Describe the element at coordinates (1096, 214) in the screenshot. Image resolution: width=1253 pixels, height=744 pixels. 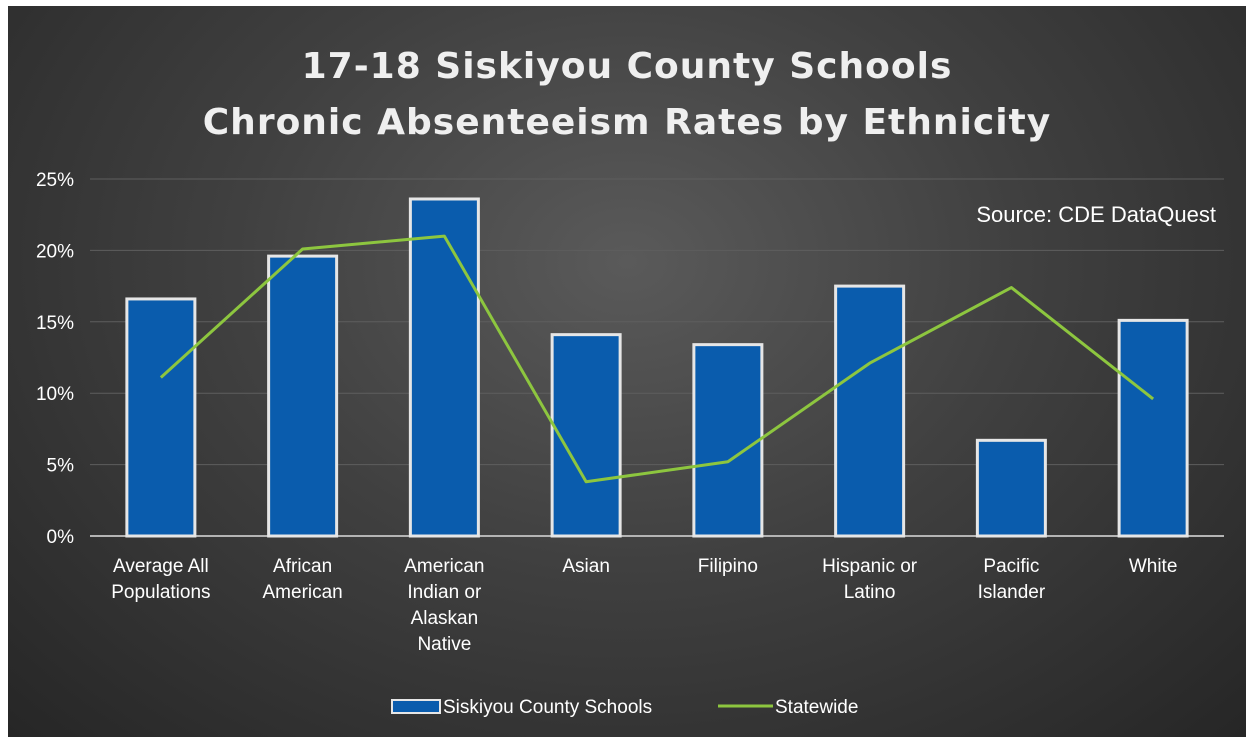
I see `source-annotation: Source: CDE DataQuest` at that location.